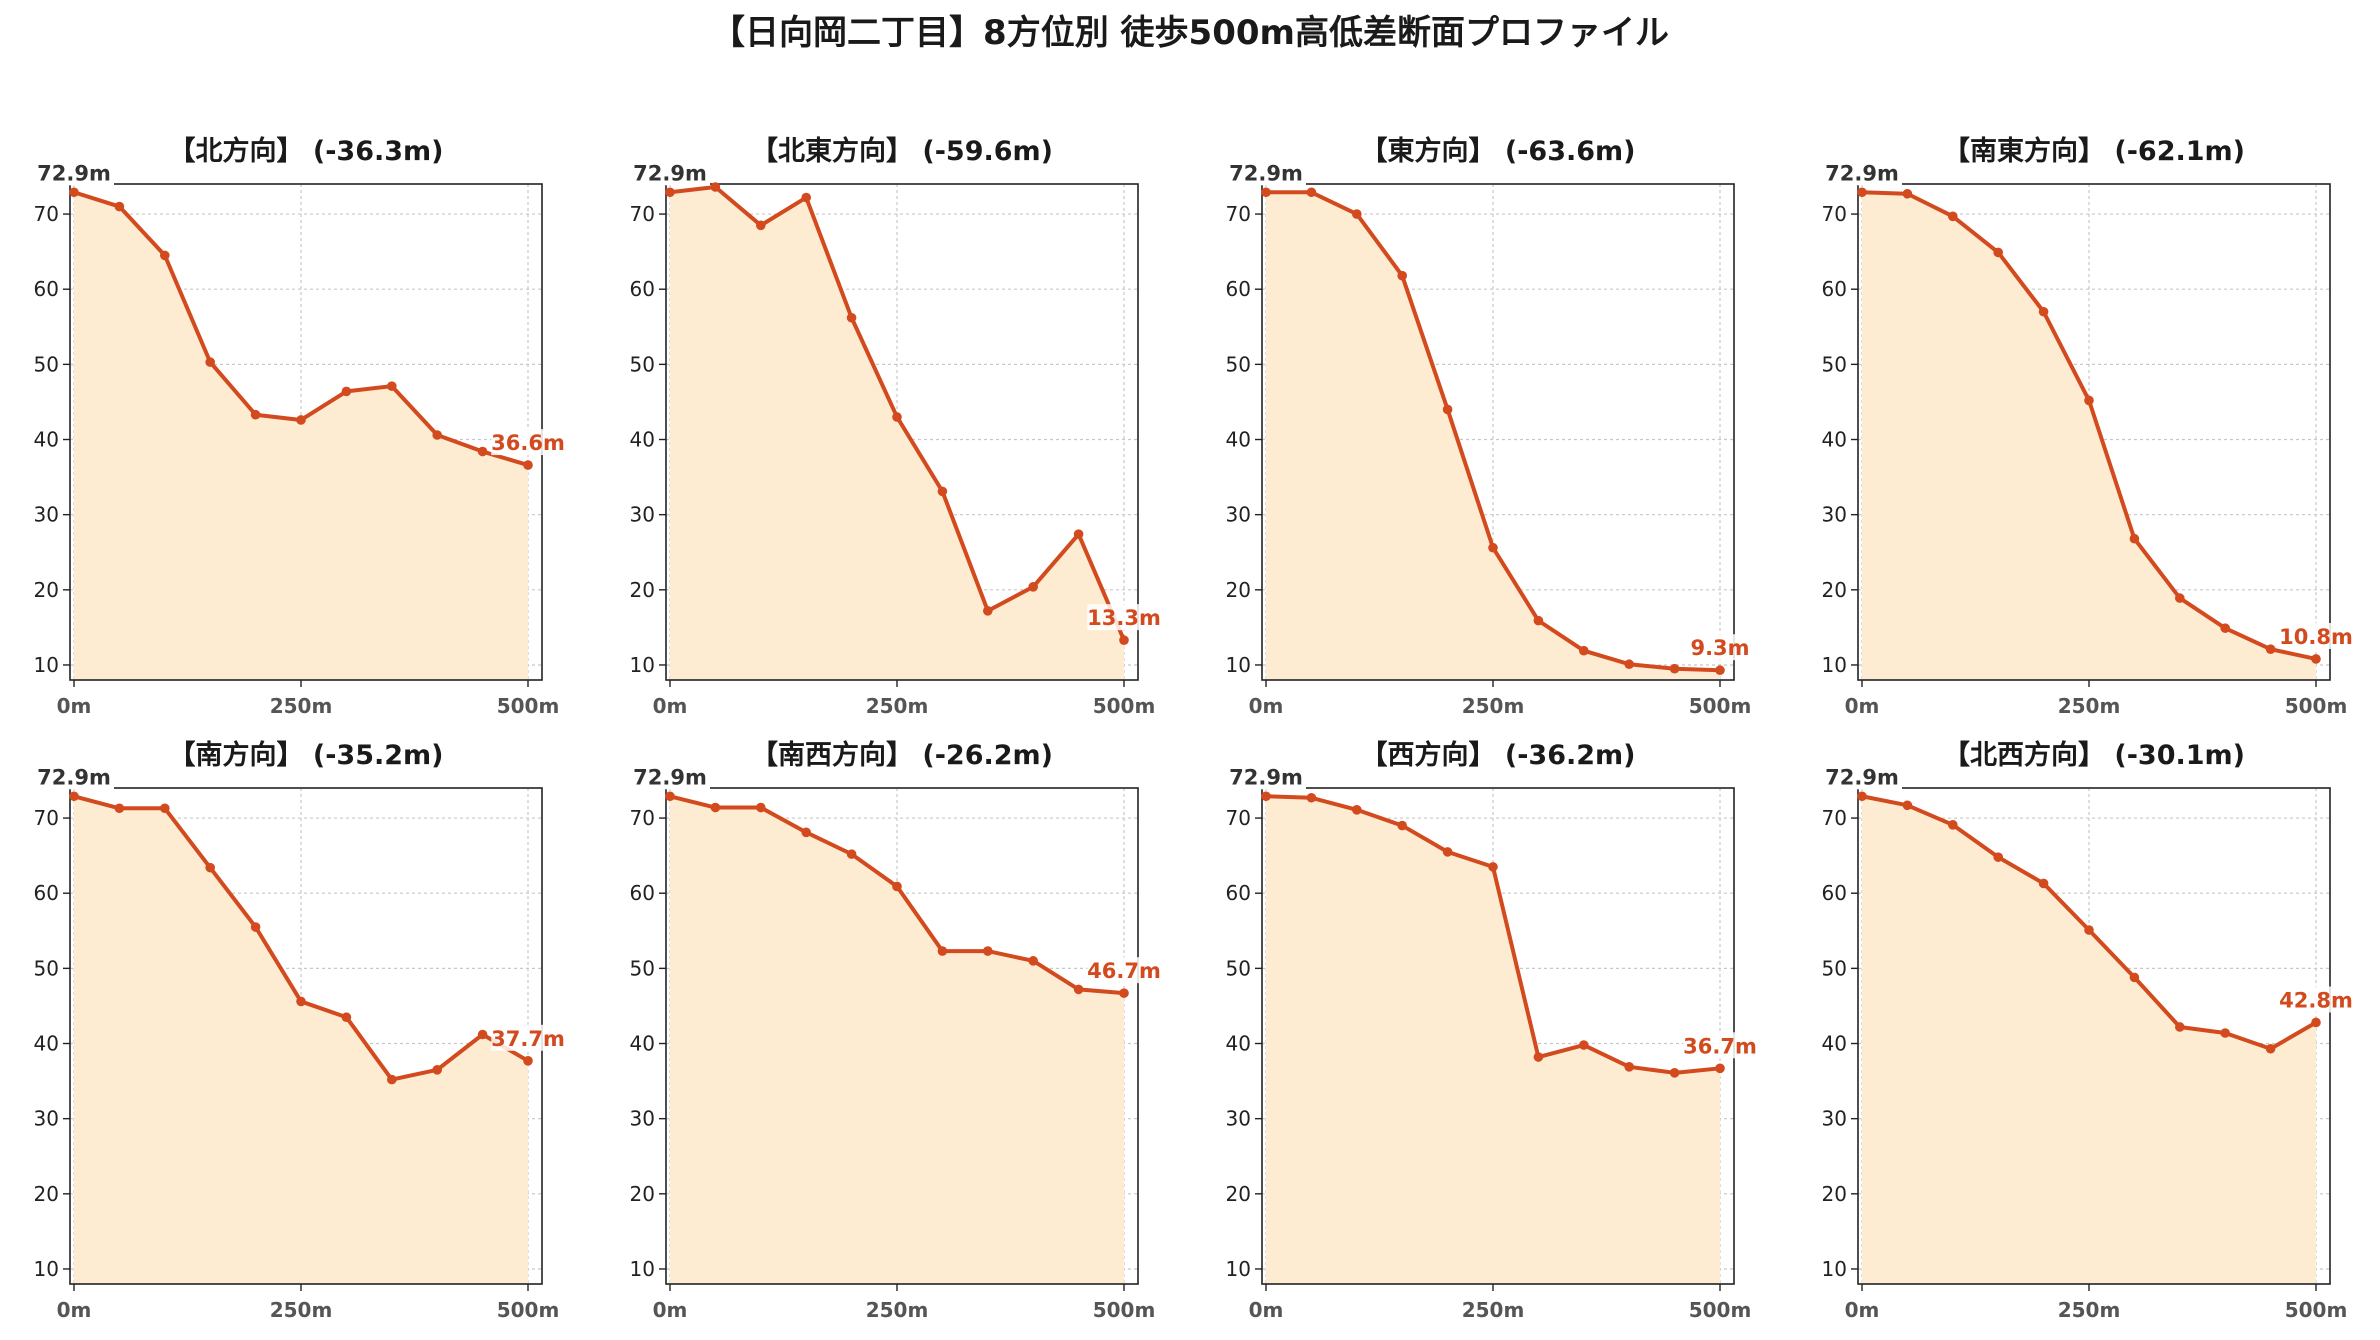 The width and height of the screenshot is (2380, 1340). What do you see at coordinates (670, 172) in the screenshot?
I see `start-label-bg` at bounding box center [670, 172].